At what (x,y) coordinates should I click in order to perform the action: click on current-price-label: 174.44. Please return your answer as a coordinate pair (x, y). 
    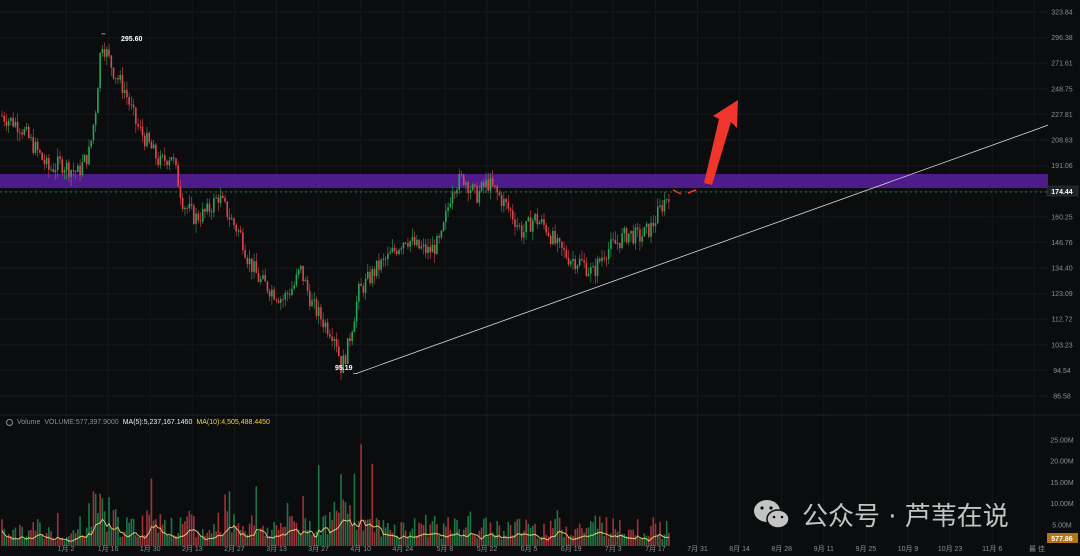
    Looking at the image, I should click on (1062, 192).